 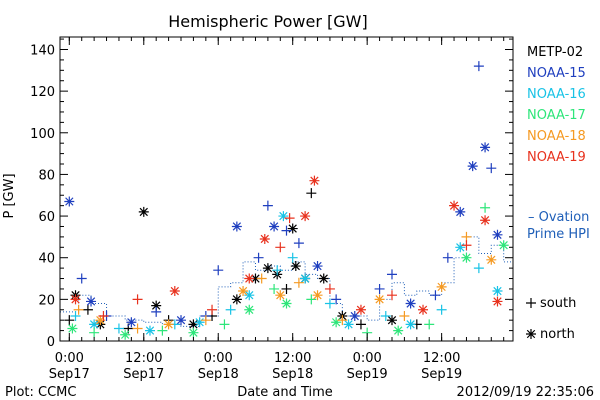 I want to click on y-tick-label: 100, so click(x=42, y=134).